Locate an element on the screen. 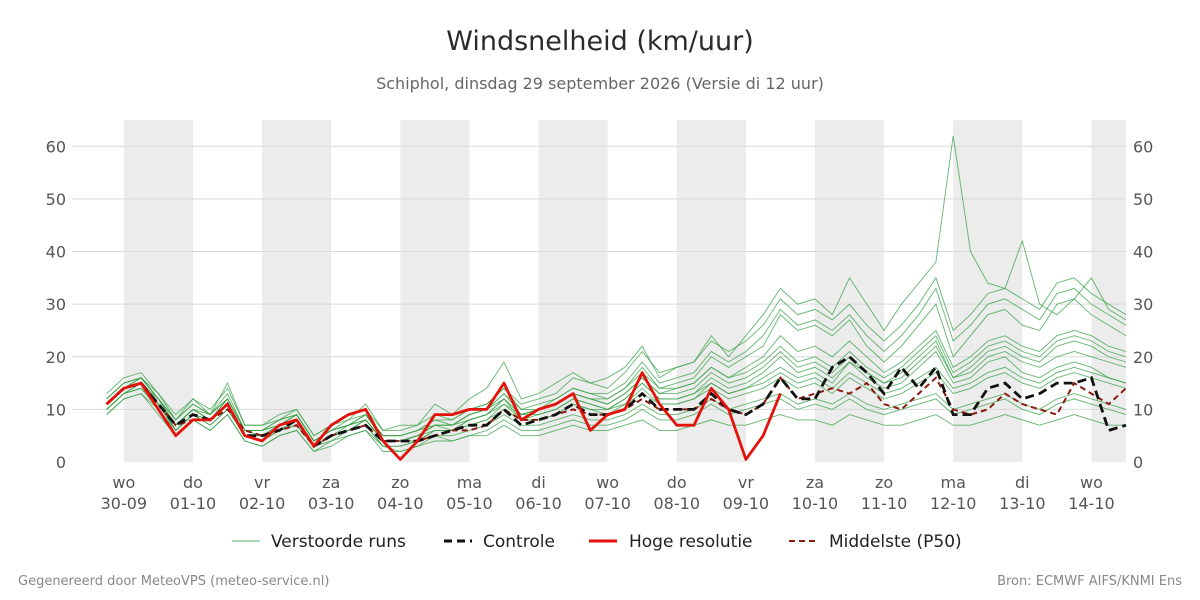 The image size is (1200, 600). x-tick-date: 11-10 is located at coordinates (884, 503).